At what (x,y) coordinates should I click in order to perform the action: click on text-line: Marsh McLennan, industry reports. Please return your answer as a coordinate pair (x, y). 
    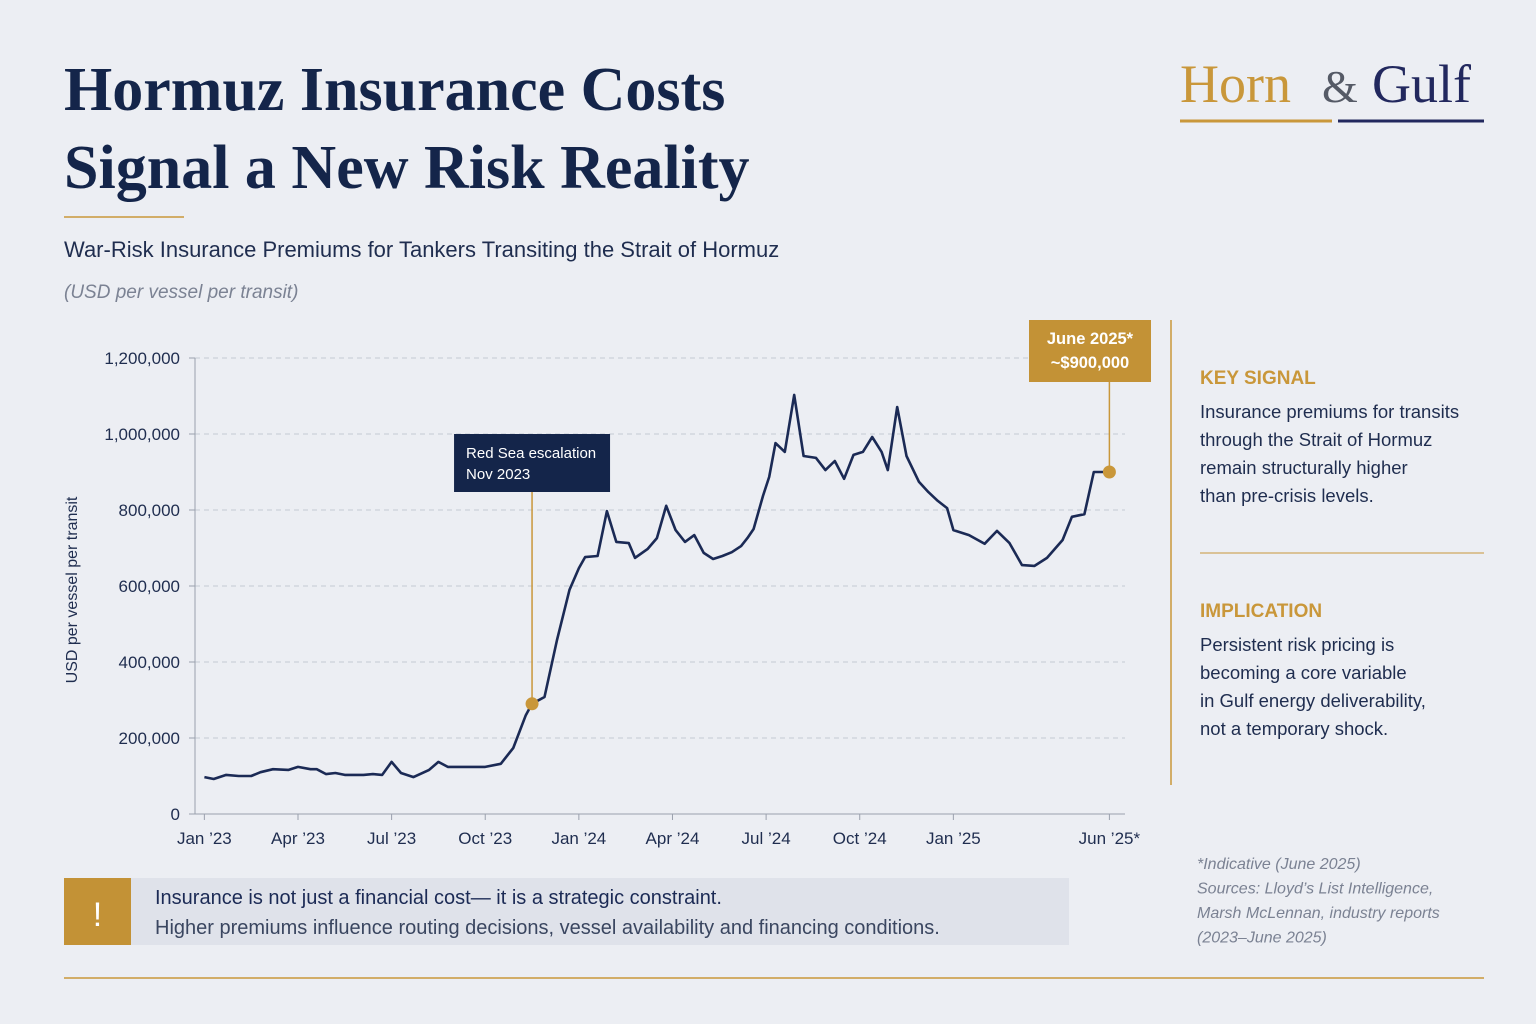
    Looking at the image, I should click on (1318, 913).